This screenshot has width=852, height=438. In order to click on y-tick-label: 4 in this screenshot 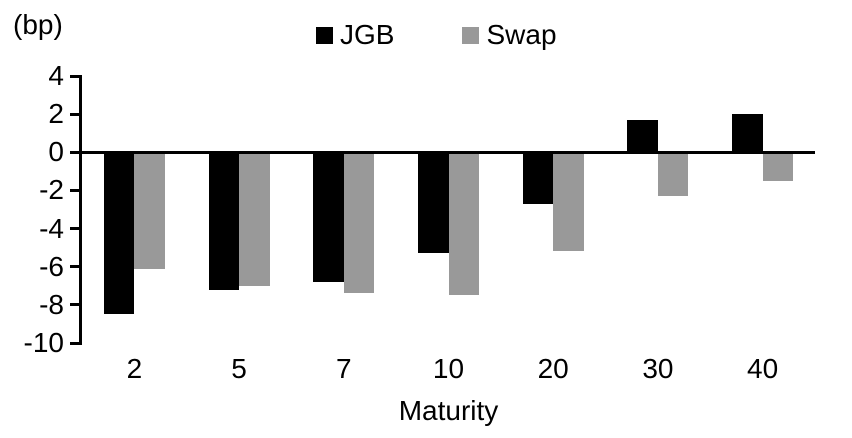, I will do `click(56, 75)`.